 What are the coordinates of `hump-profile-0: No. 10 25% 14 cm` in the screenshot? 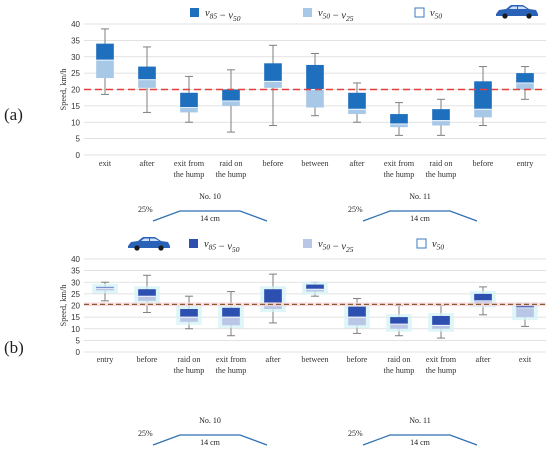 It's located at (203, 431).